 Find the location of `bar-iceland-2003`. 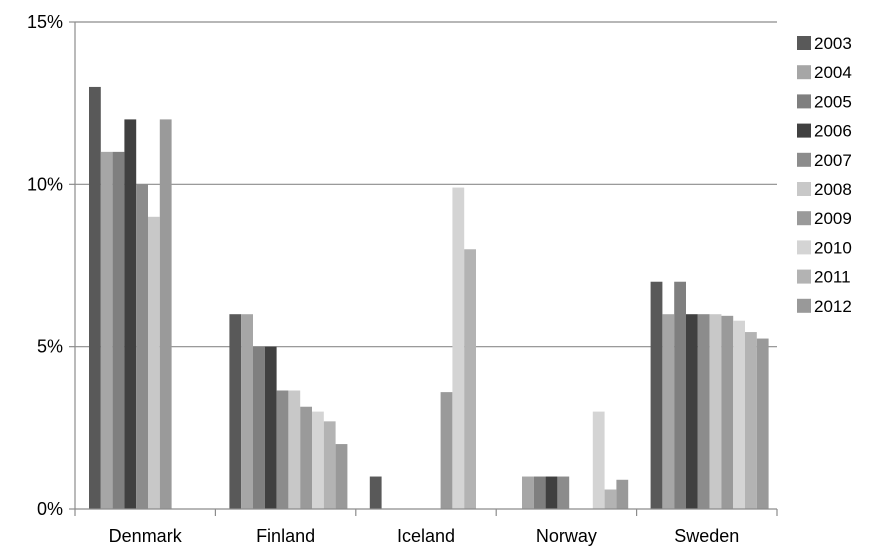

bar-iceland-2003 is located at coordinates (375, 492).